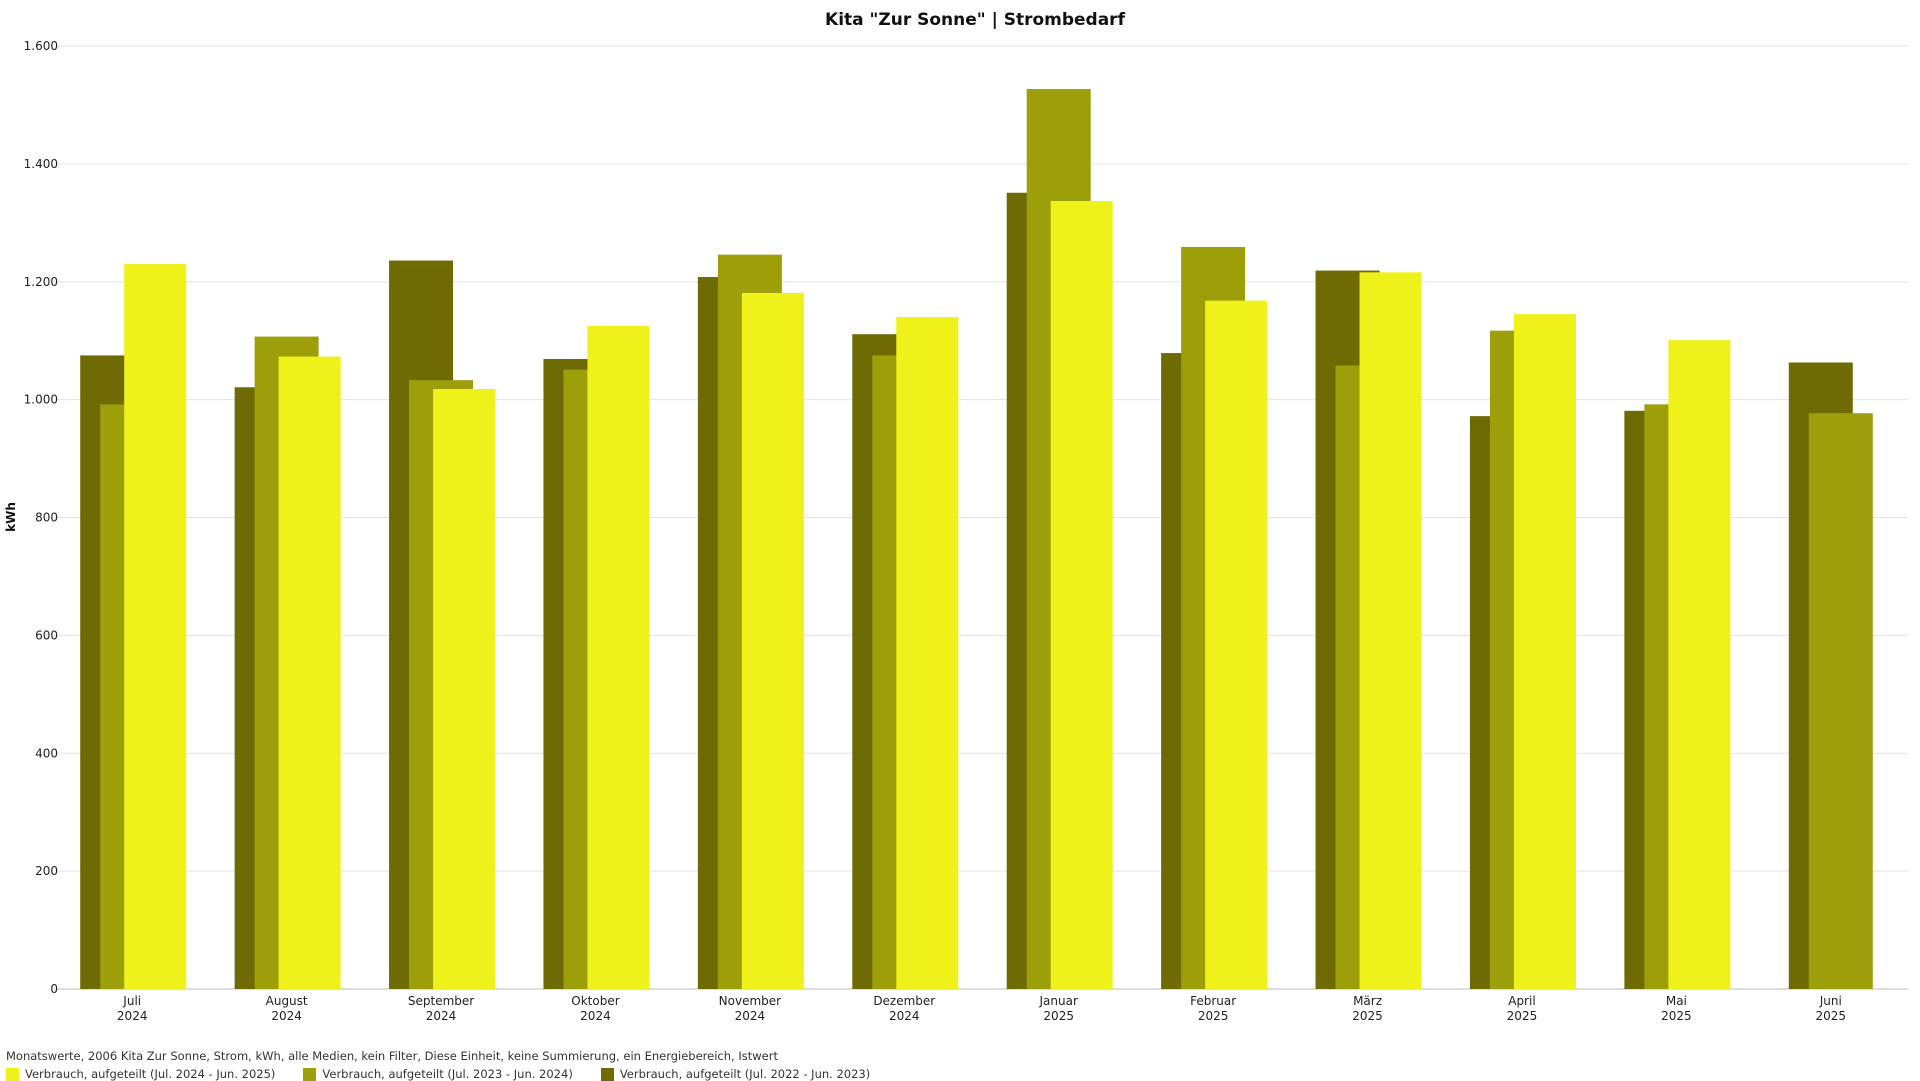 This screenshot has width=1920, height=1081. Describe the element at coordinates (1236, 644) in the screenshot. I see `bar-series-3-Februar` at that location.